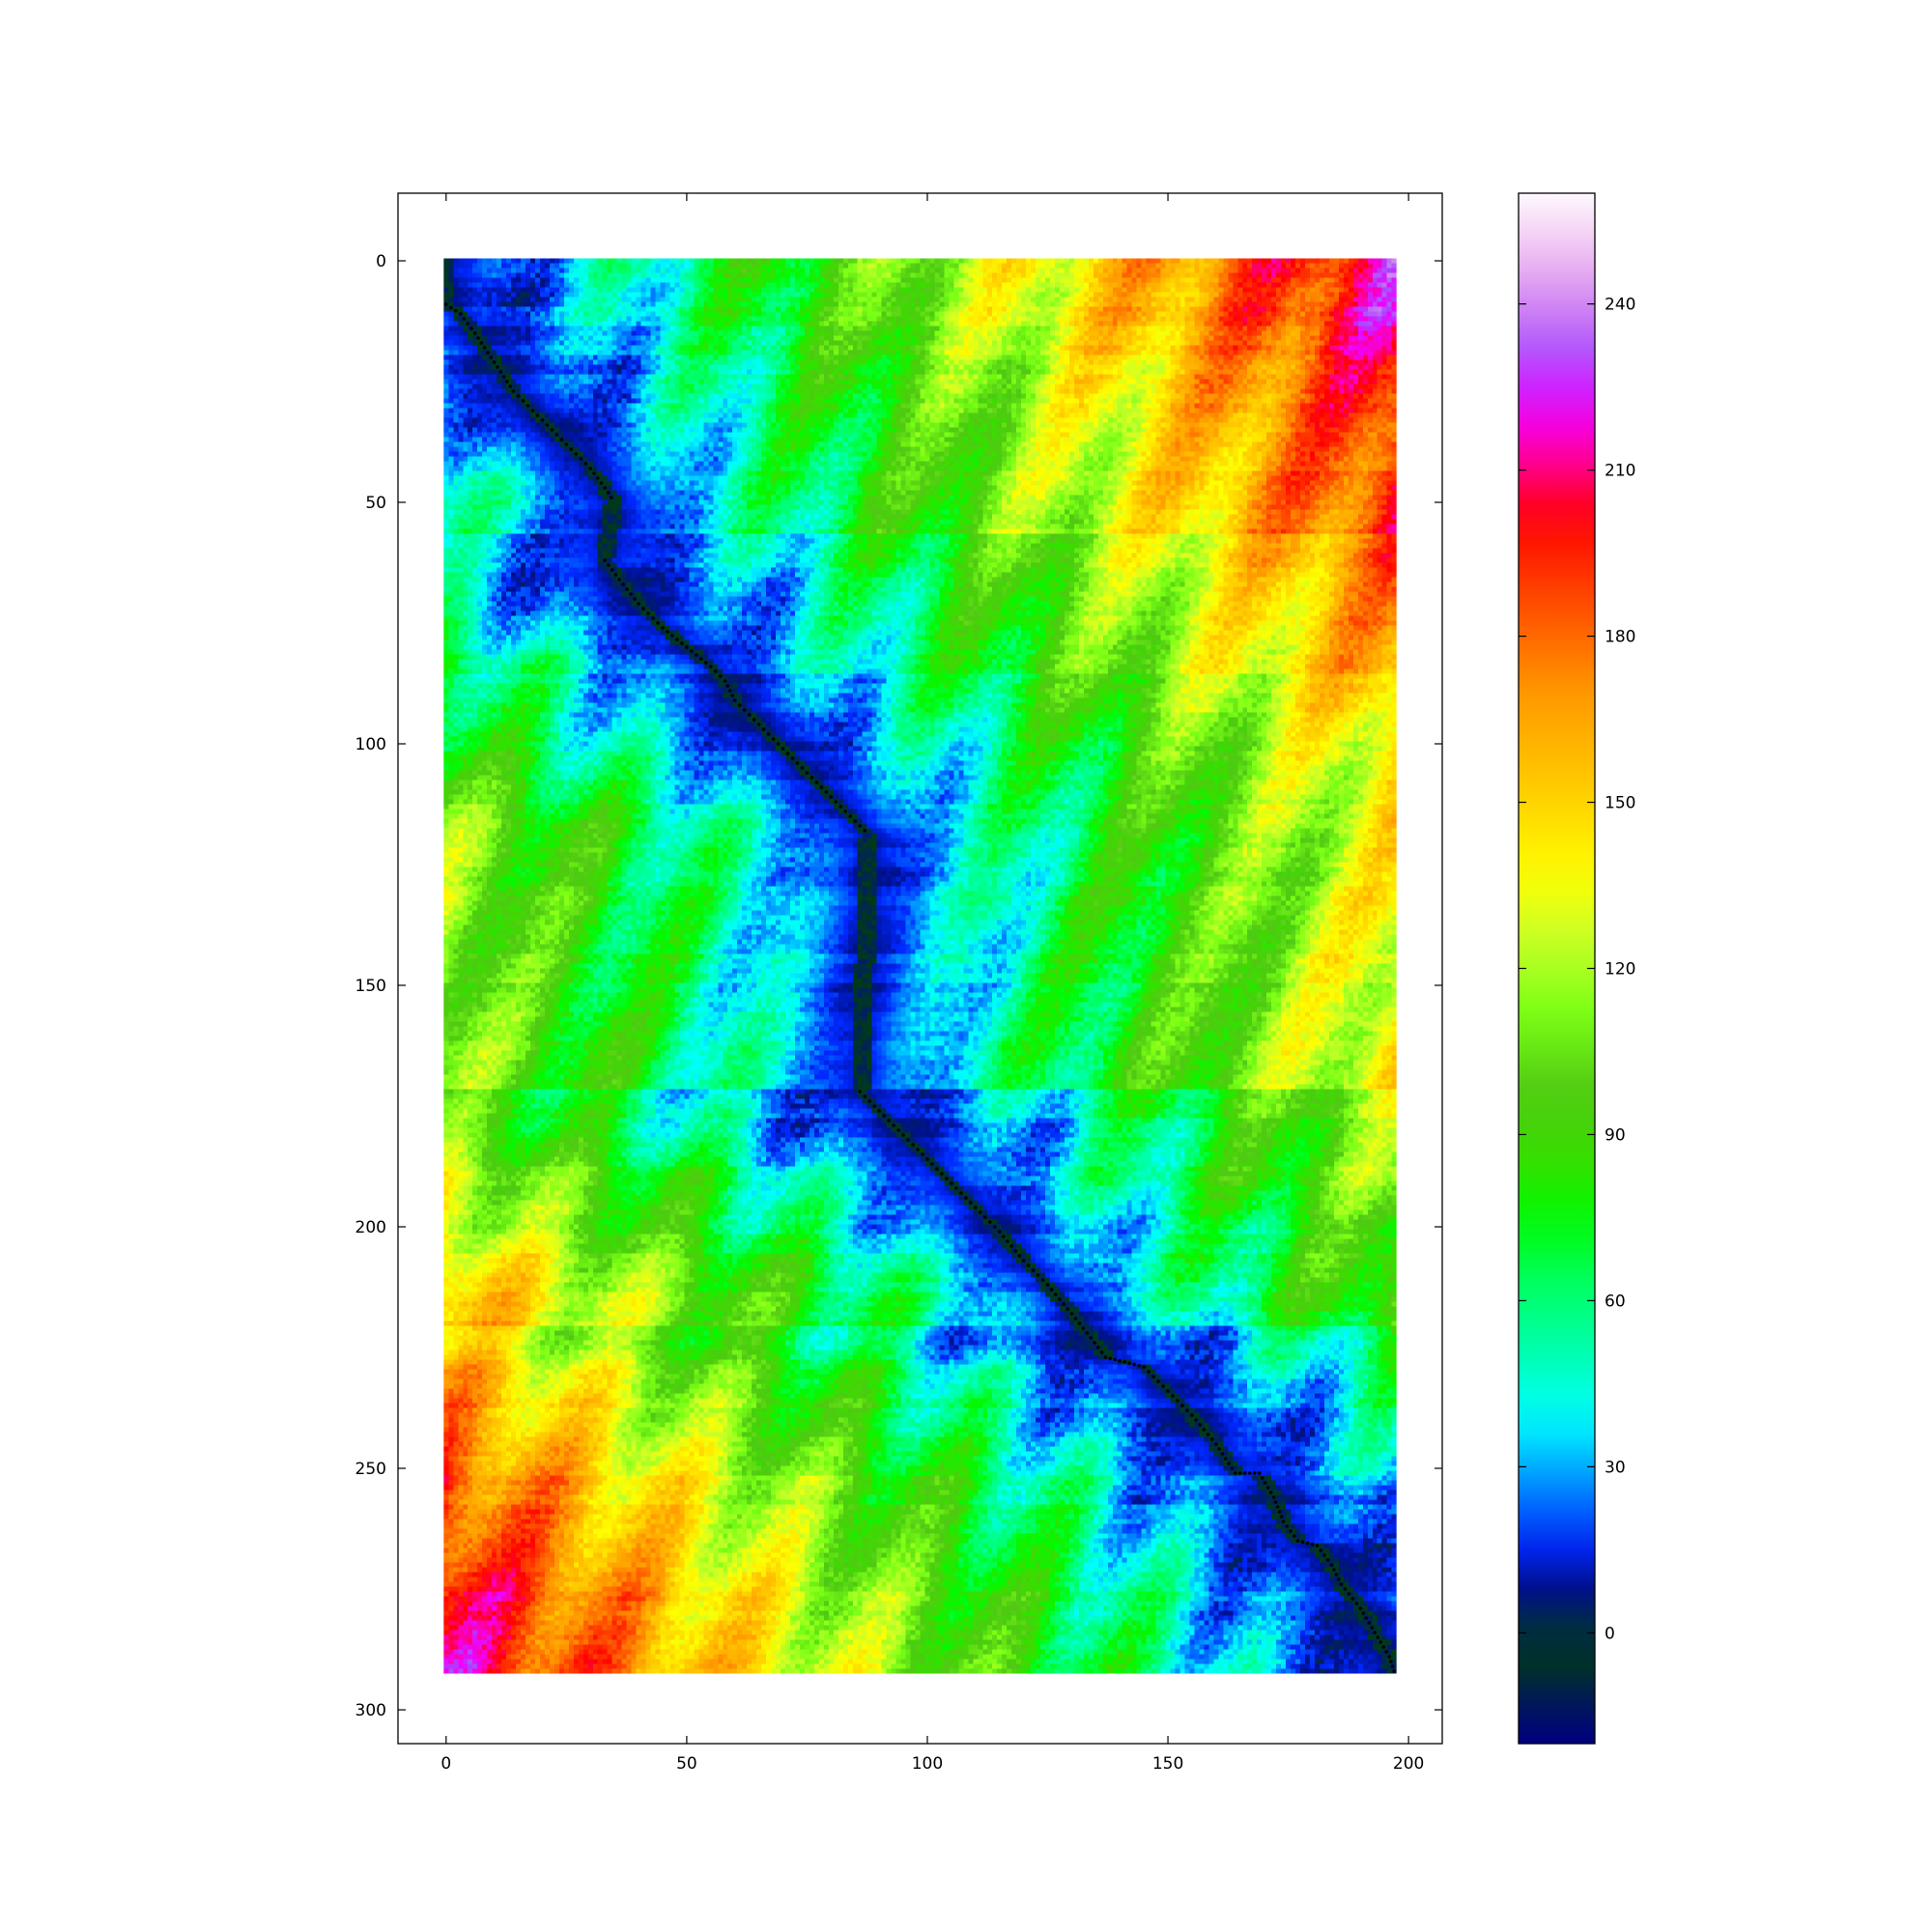 The height and width of the screenshot is (1932, 1932). What do you see at coordinates (370, 986) in the screenshot?
I see `y-tick-label: 150` at bounding box center [370, 986].